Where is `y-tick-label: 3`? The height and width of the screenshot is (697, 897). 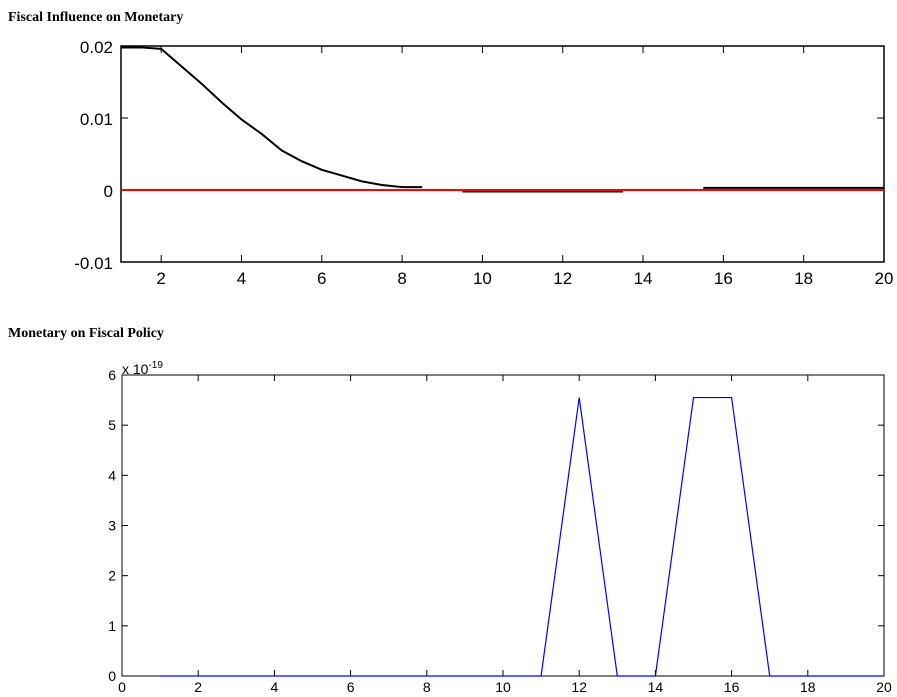 y-tick-label: 3 is located at coordinates (112, 526).